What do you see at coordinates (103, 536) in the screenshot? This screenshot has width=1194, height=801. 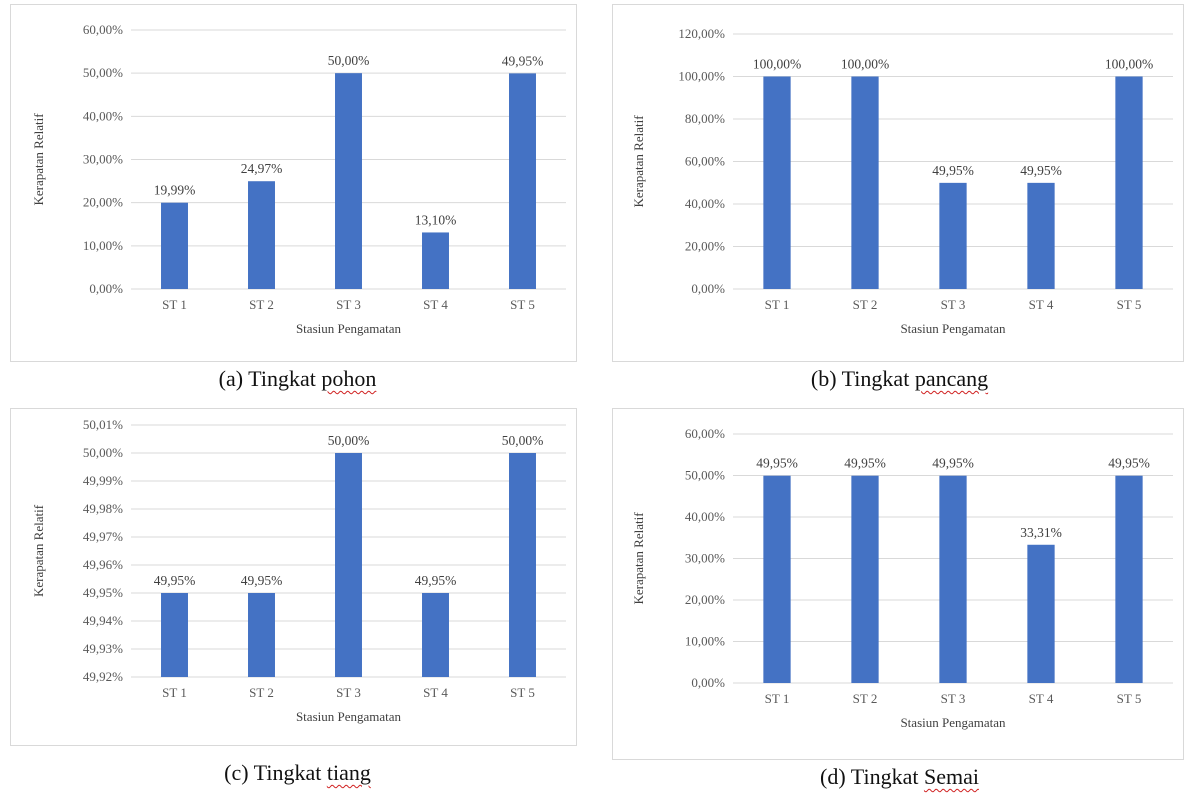 I see `y-tick-label: 49,97%` at bounding box center [103, 536].